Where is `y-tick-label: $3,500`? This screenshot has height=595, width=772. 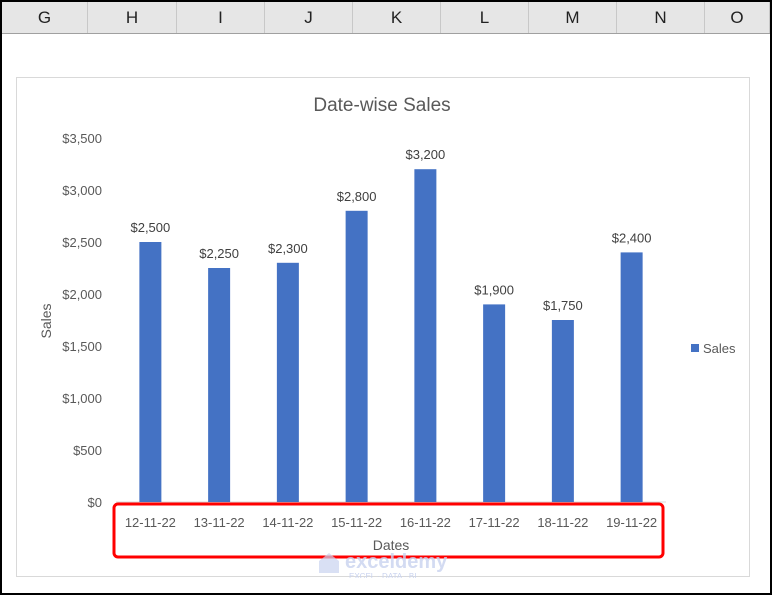
y-tick-label: $3,500 is located at coordinates (82, 138).